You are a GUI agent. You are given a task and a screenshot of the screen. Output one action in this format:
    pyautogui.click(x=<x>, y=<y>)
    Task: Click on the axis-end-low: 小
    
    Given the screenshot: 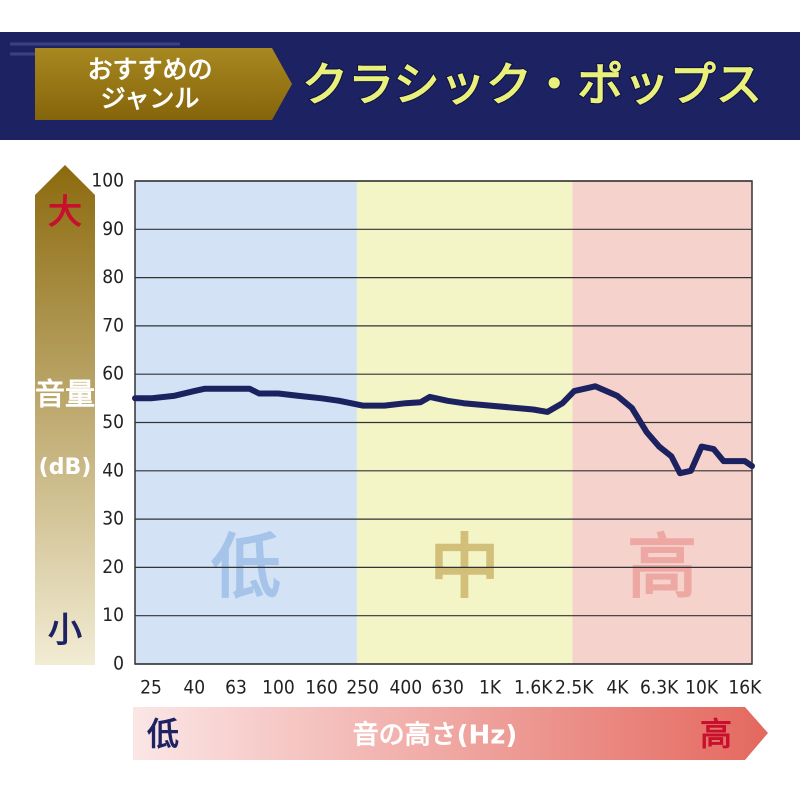 What is the action you would take?
    pyautogui.click(x=65, y=631)
    